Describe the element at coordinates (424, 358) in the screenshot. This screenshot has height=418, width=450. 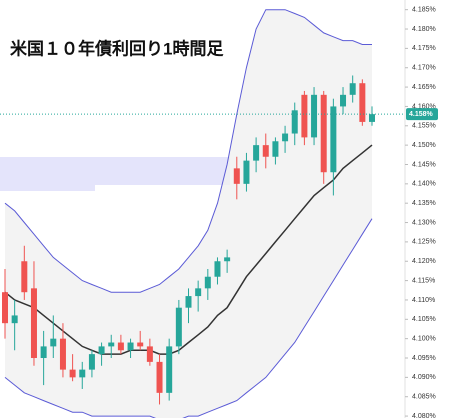
I see `y-tick-label: 4.095%` at that location.